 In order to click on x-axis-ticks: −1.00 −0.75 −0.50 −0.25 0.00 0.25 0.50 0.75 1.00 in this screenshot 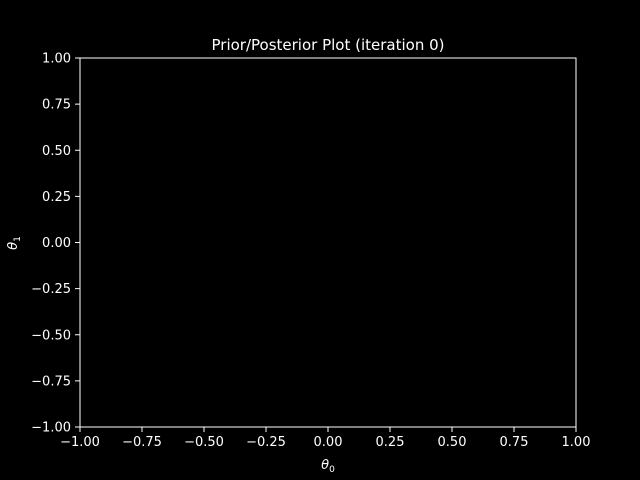, I will do `click(325, 438)`.